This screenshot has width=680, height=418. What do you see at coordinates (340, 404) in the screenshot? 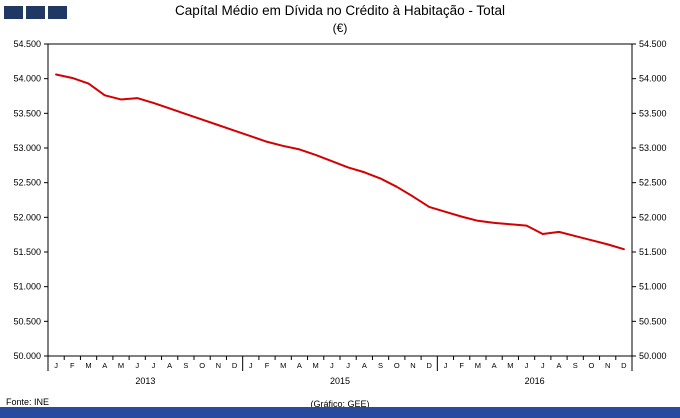
I see `credit-note: (Gráfico: GEE)` at bounding box center [340, 404].